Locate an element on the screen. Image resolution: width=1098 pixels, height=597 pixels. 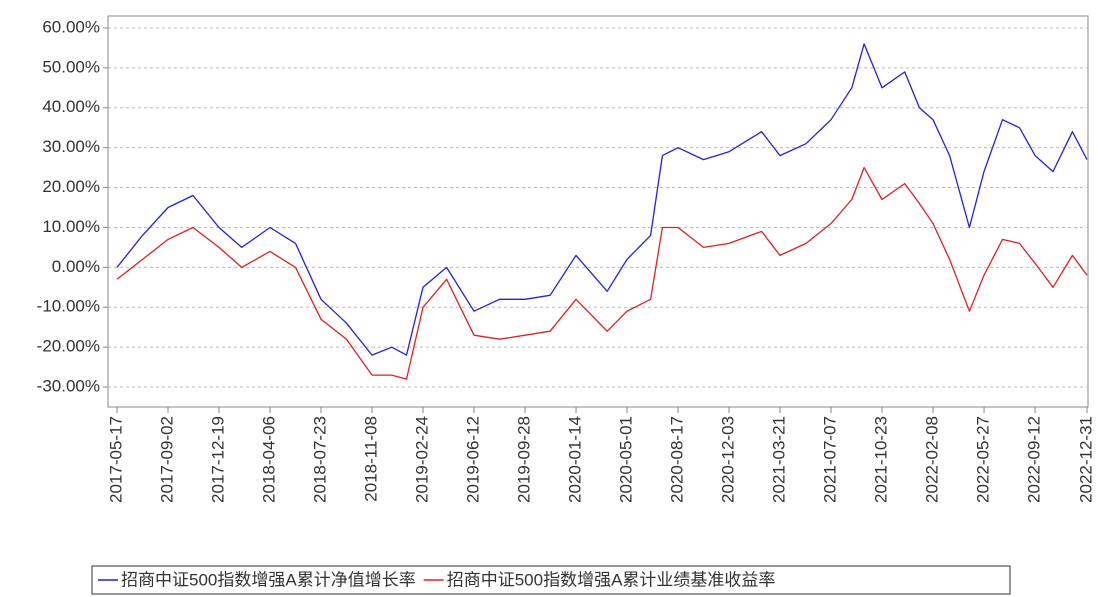
x-tick-label: 2017-05-17 is located at coordinates (115, 459).